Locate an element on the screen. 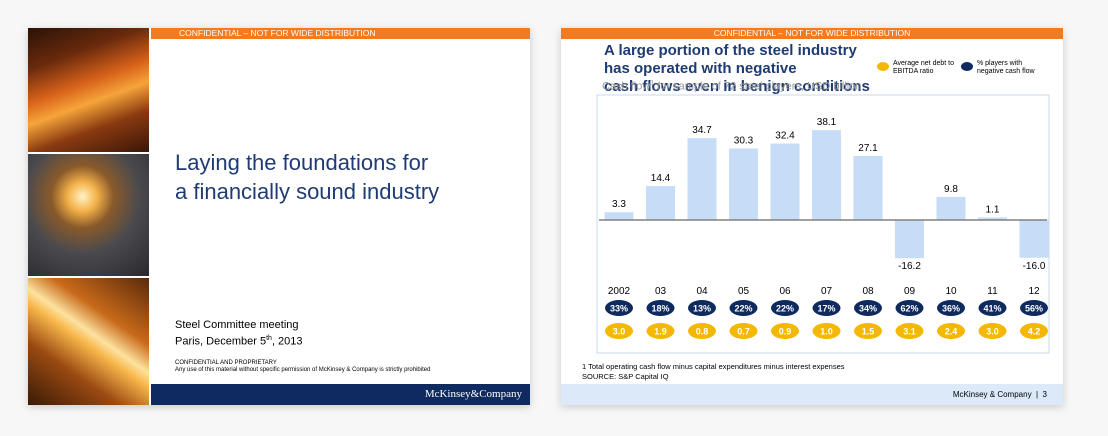 The image size is (1108, 436). footer-brand: McKinsey & Company | 3 is located at coordinates (999, 394).